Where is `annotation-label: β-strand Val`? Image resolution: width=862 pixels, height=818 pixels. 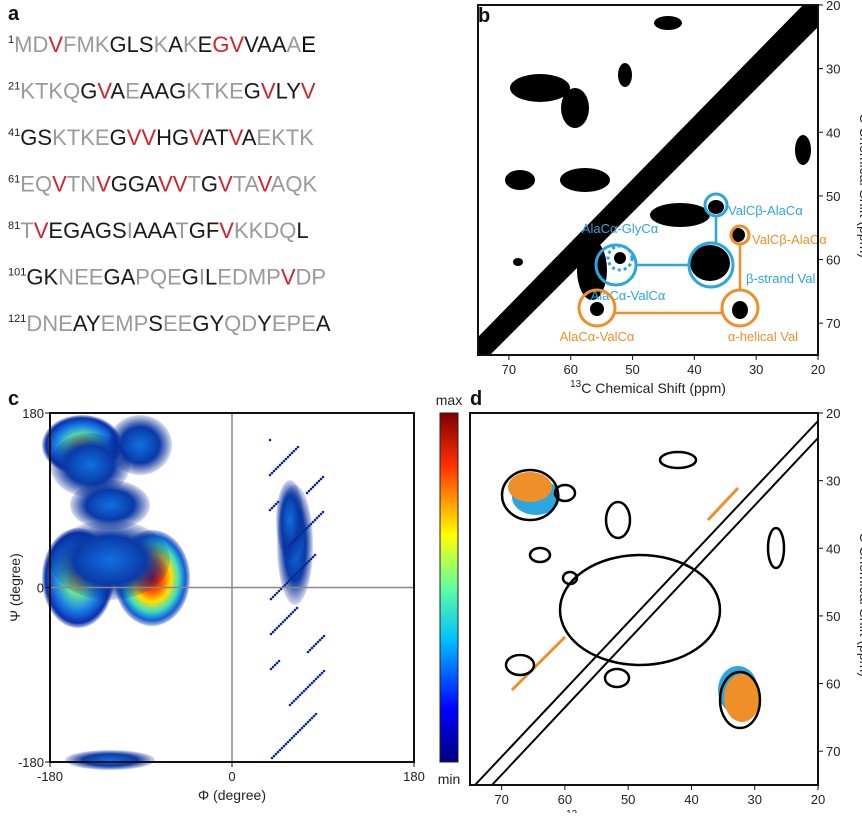 annotation-label: β-strand Val is located at coordinates (780, 278).